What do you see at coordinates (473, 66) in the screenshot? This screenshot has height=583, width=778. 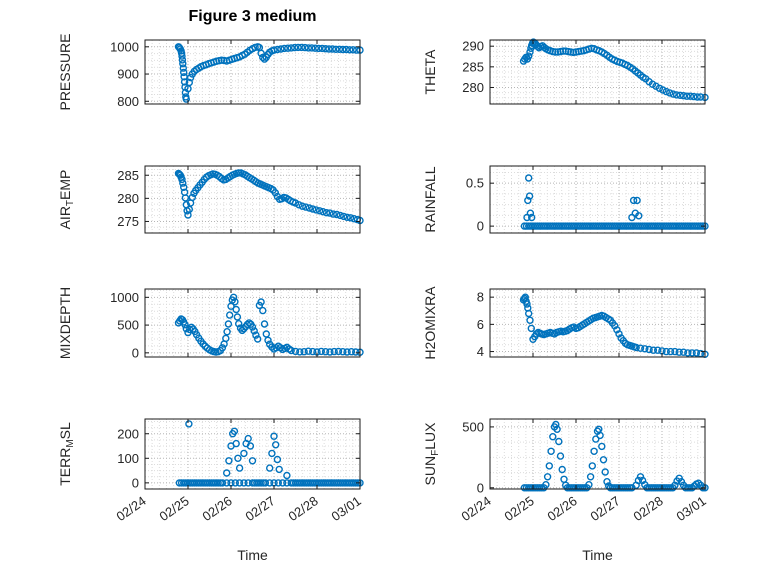 I see `y-tick-label: 285` at bounding box center [473, 66].